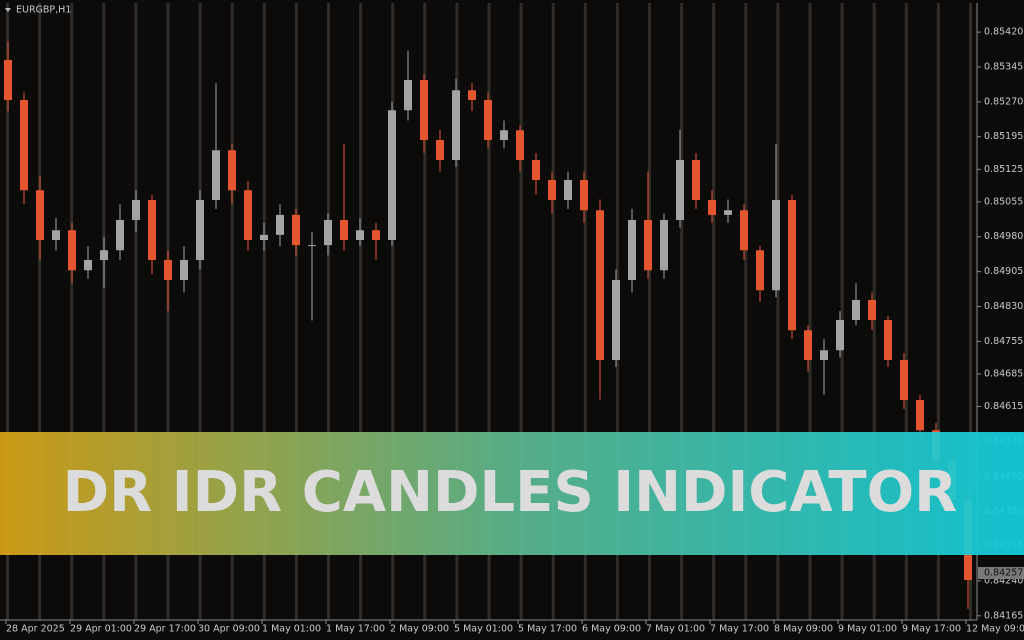 The image size is (1024, 640). What do you see at coordinates (35, 629) in the screenshot?
I see `x-tick-label: 28 Apr 2025` at bounding box center [35, 629].